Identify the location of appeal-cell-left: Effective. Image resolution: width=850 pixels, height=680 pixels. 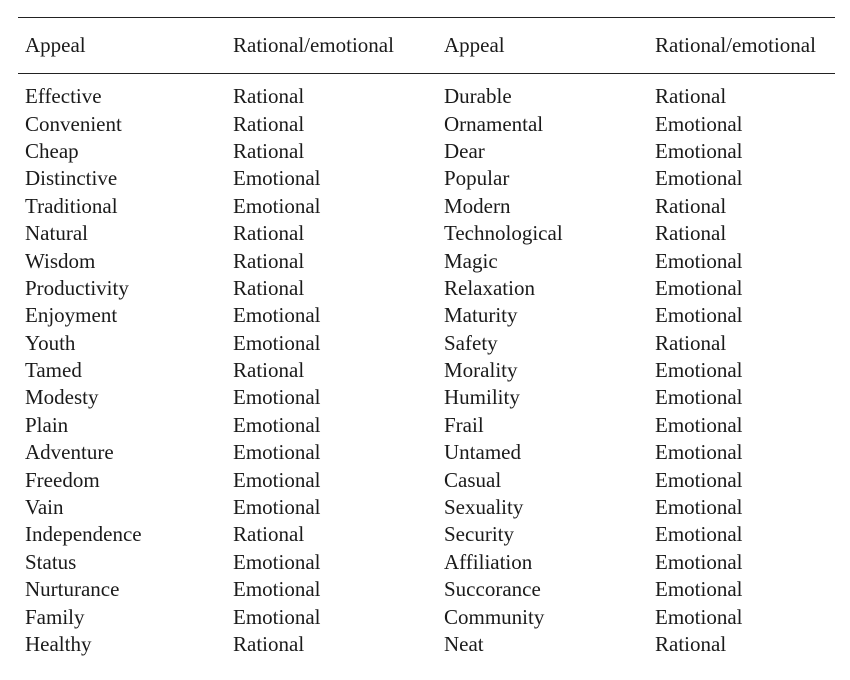
(63, 96).